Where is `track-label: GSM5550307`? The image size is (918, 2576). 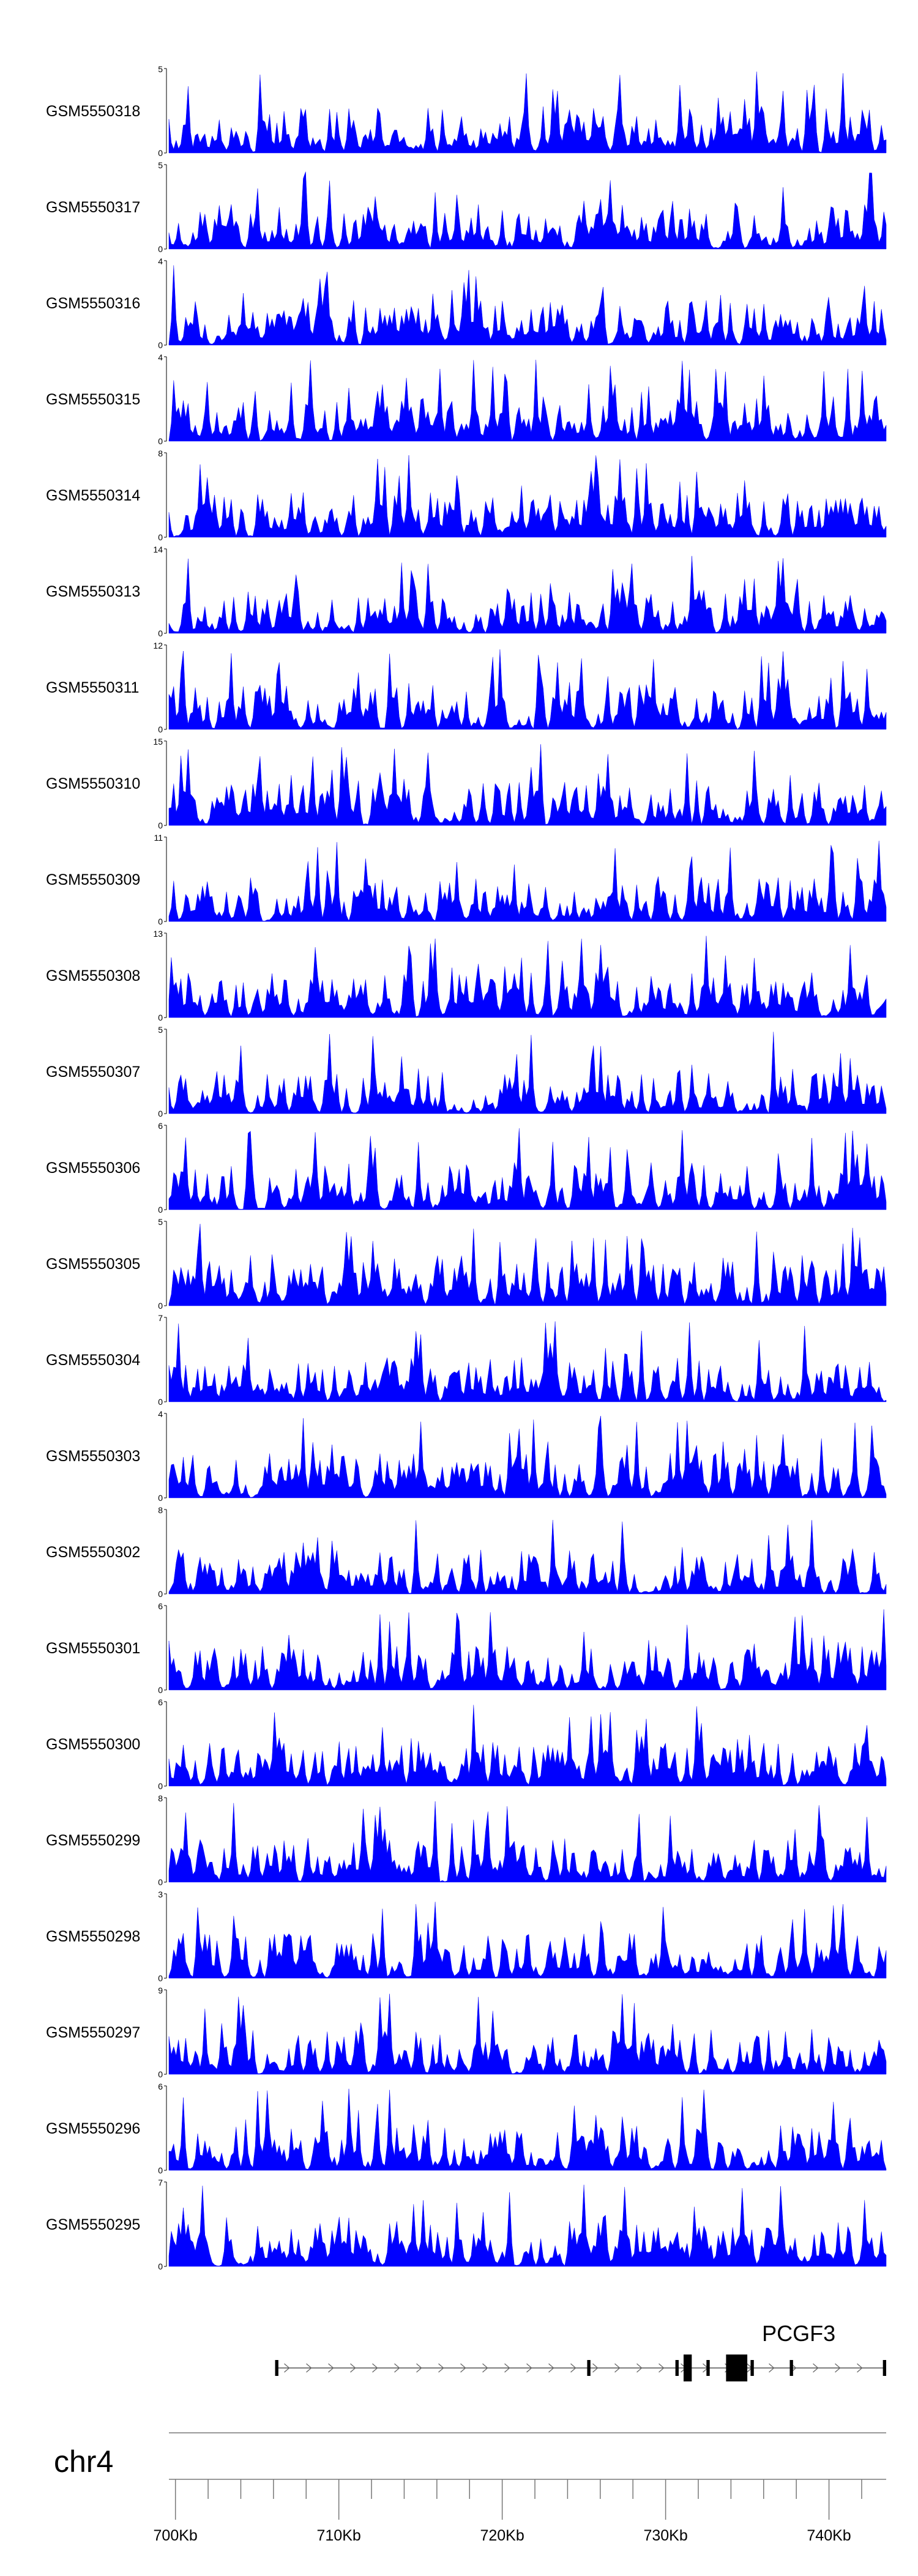 track-label: GSM5550307 is located at coordinates (93, 1072).